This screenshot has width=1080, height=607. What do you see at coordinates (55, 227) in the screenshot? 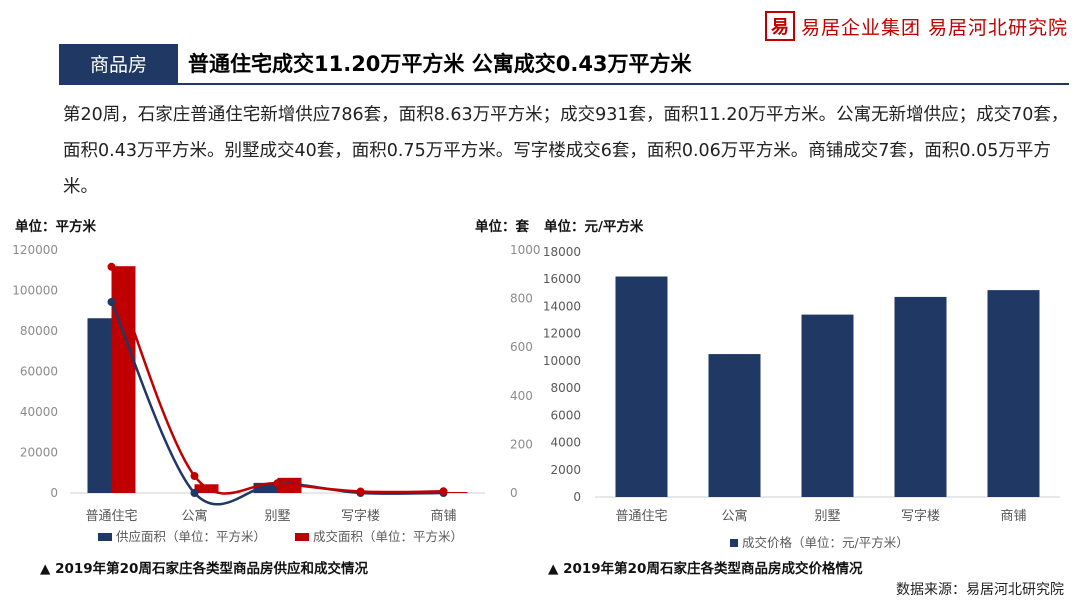
I see `left-chart-unit-label: 单位：平方米` at bounding box center [55, 227].